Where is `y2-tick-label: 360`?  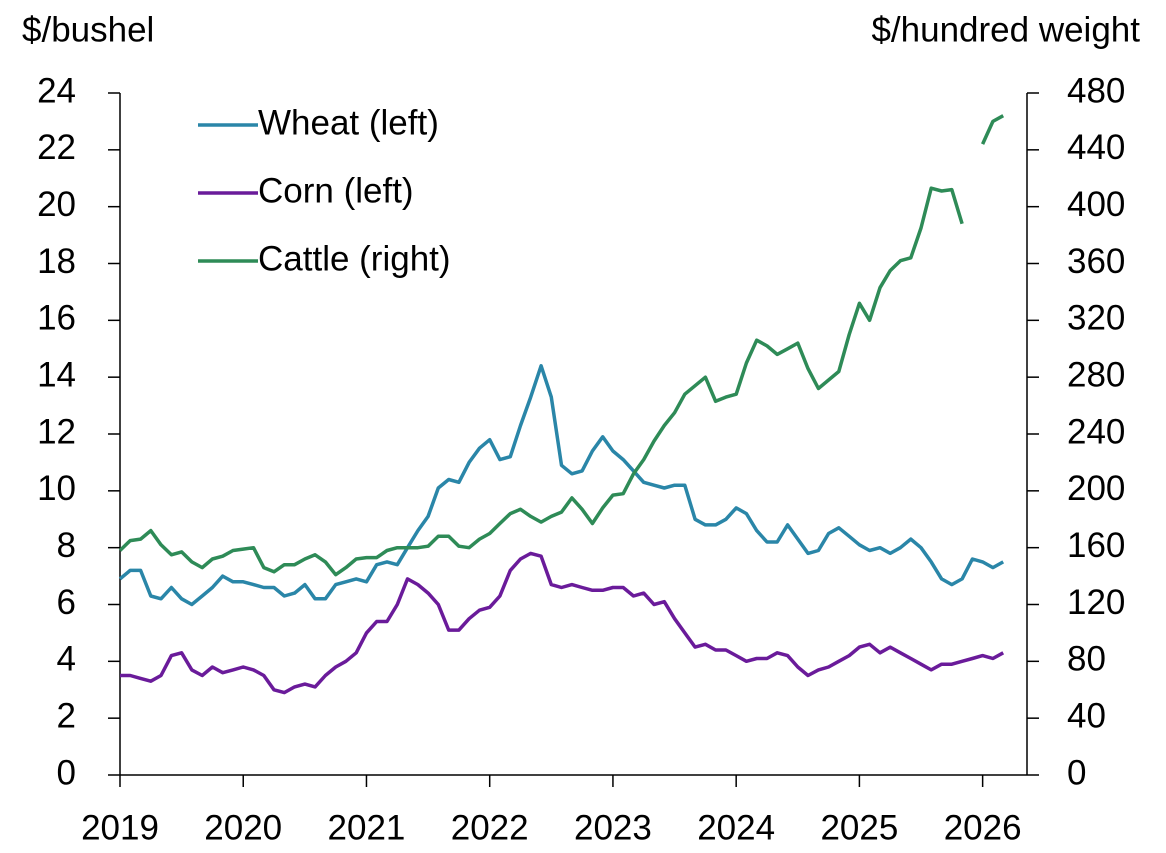 y2-tick-label: 360 is located at coordinates (1096, 261).